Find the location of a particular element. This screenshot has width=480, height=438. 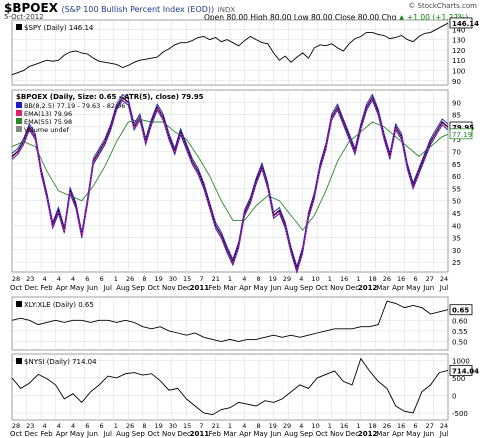

y-tick-label: 0.55 is located at coordinates (460, 332).